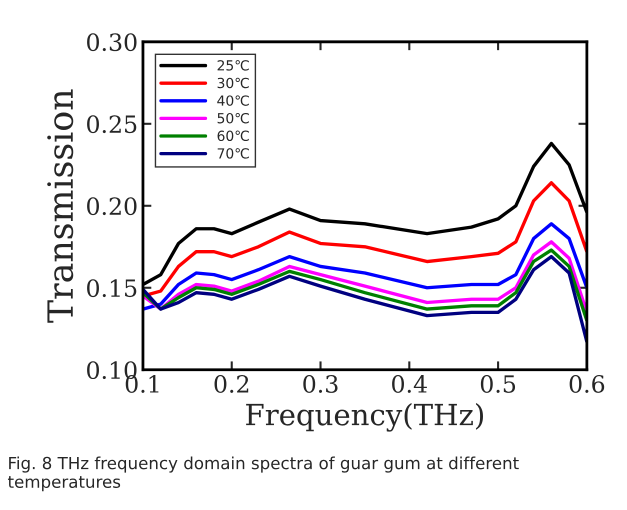 The image size is (627, 510). Describe the element at coordinates (233, 153) in the screenshot. I see `legend-label: 70℃` at that location.